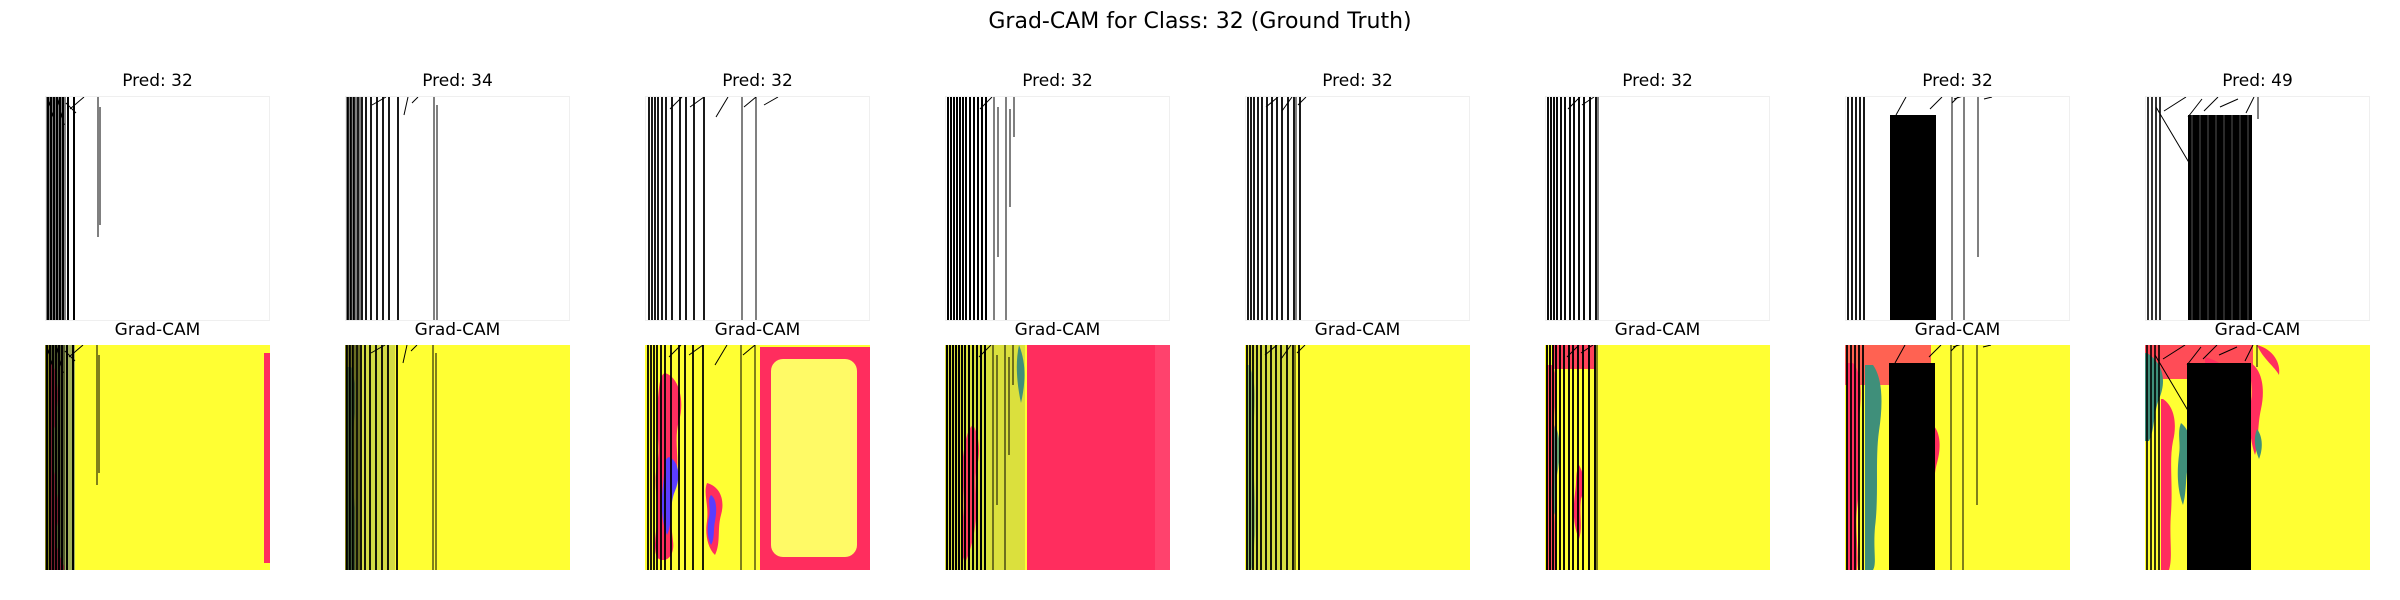 This screenshot has height=600, width=2400. Describe the element at coordinates (1357, 81) in the screenshot. I see `pred-label-5: Pred: 32` at that location.